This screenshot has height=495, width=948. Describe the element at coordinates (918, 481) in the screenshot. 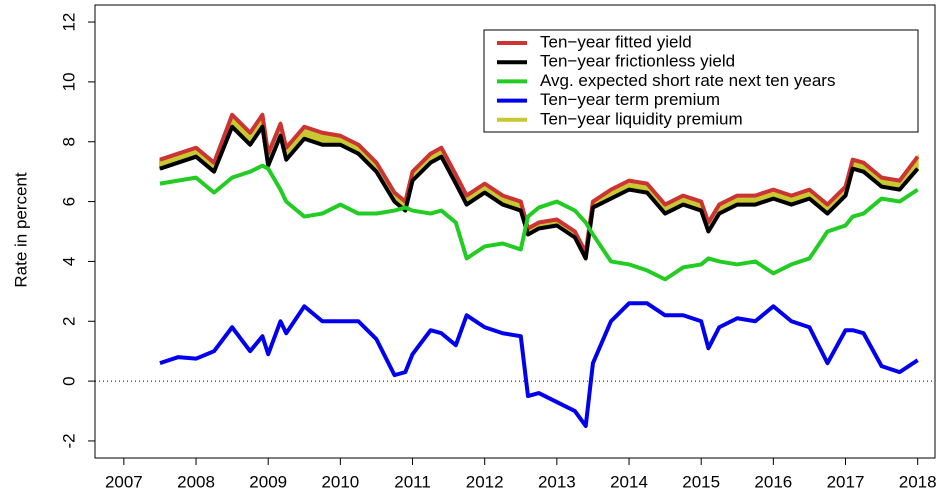

I see `x-tick-label: 2018` at that location.